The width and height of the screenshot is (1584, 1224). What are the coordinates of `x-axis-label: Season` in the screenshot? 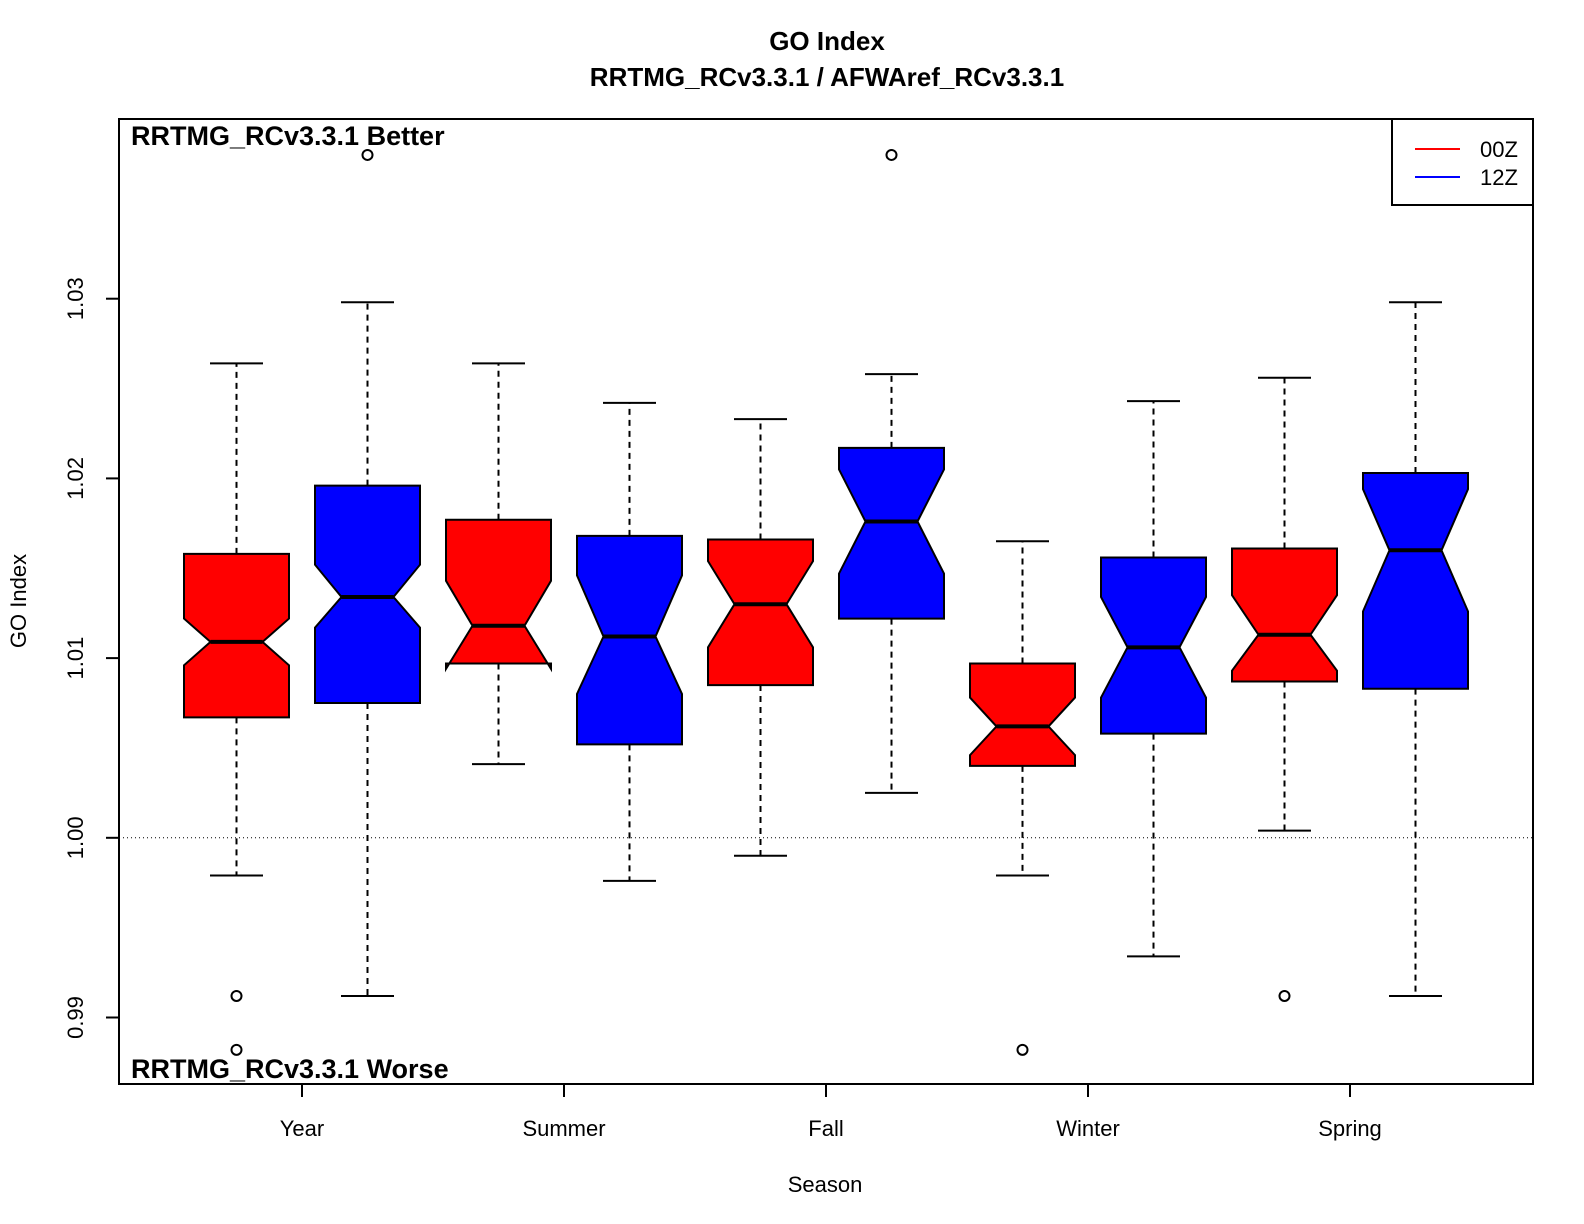 It's located at (825, 1184).